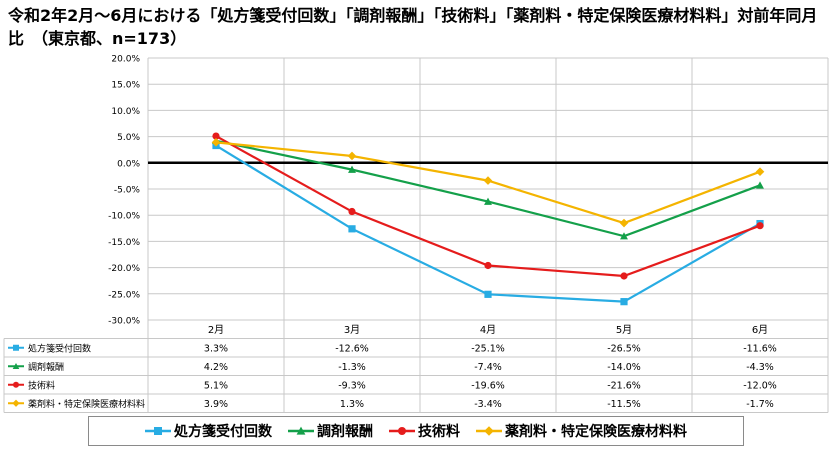 The image size is (832, 452). I want to click on x-tick-label: 3月, so click(352, 330).